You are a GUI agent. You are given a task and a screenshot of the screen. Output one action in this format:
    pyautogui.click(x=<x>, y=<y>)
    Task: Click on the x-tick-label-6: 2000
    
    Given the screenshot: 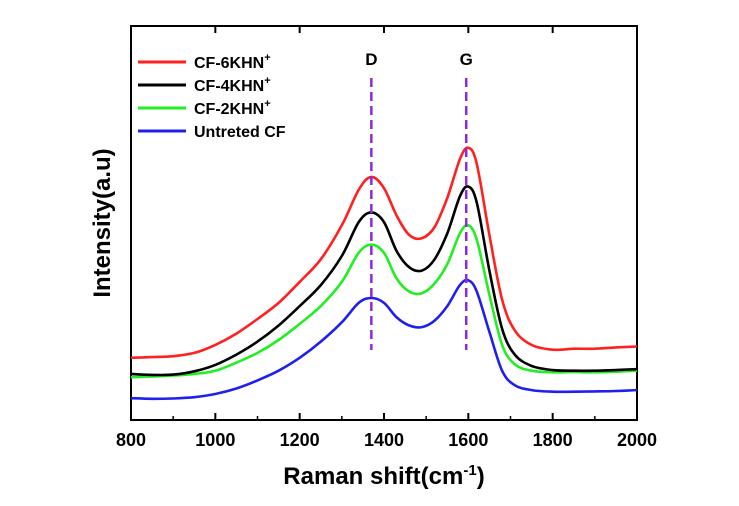 What is the action you would take?
    pyautogui.click(x=637, y=440)
    